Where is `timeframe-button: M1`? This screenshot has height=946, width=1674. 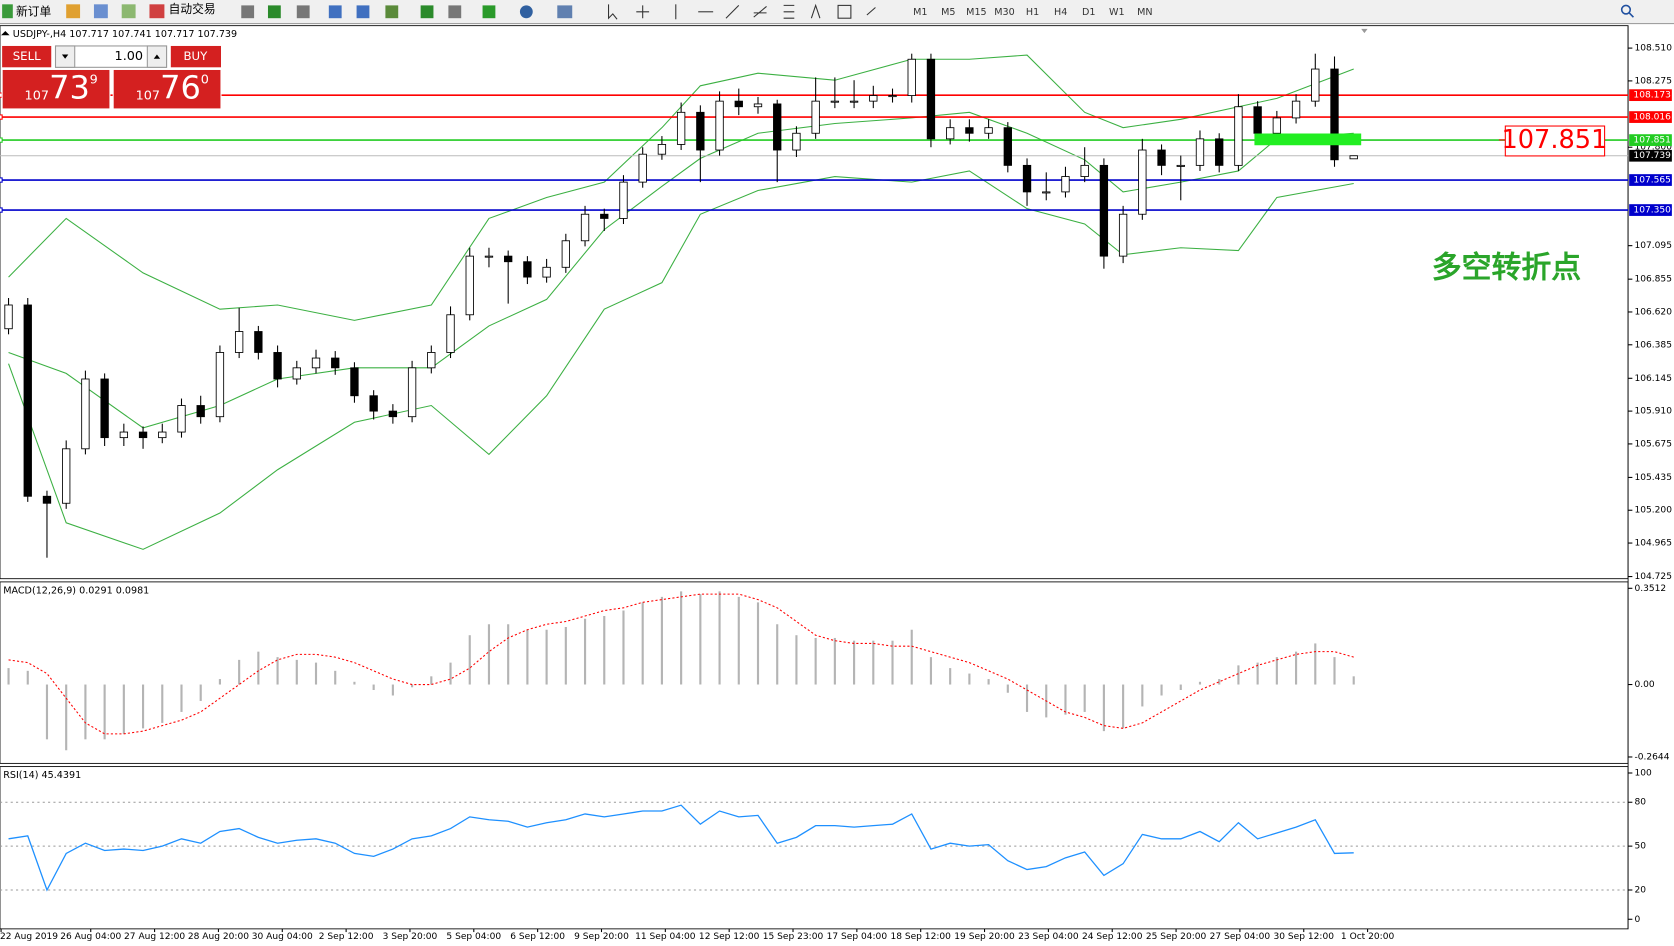 timeframe-button: M1 is located at coordinates (920, 12).